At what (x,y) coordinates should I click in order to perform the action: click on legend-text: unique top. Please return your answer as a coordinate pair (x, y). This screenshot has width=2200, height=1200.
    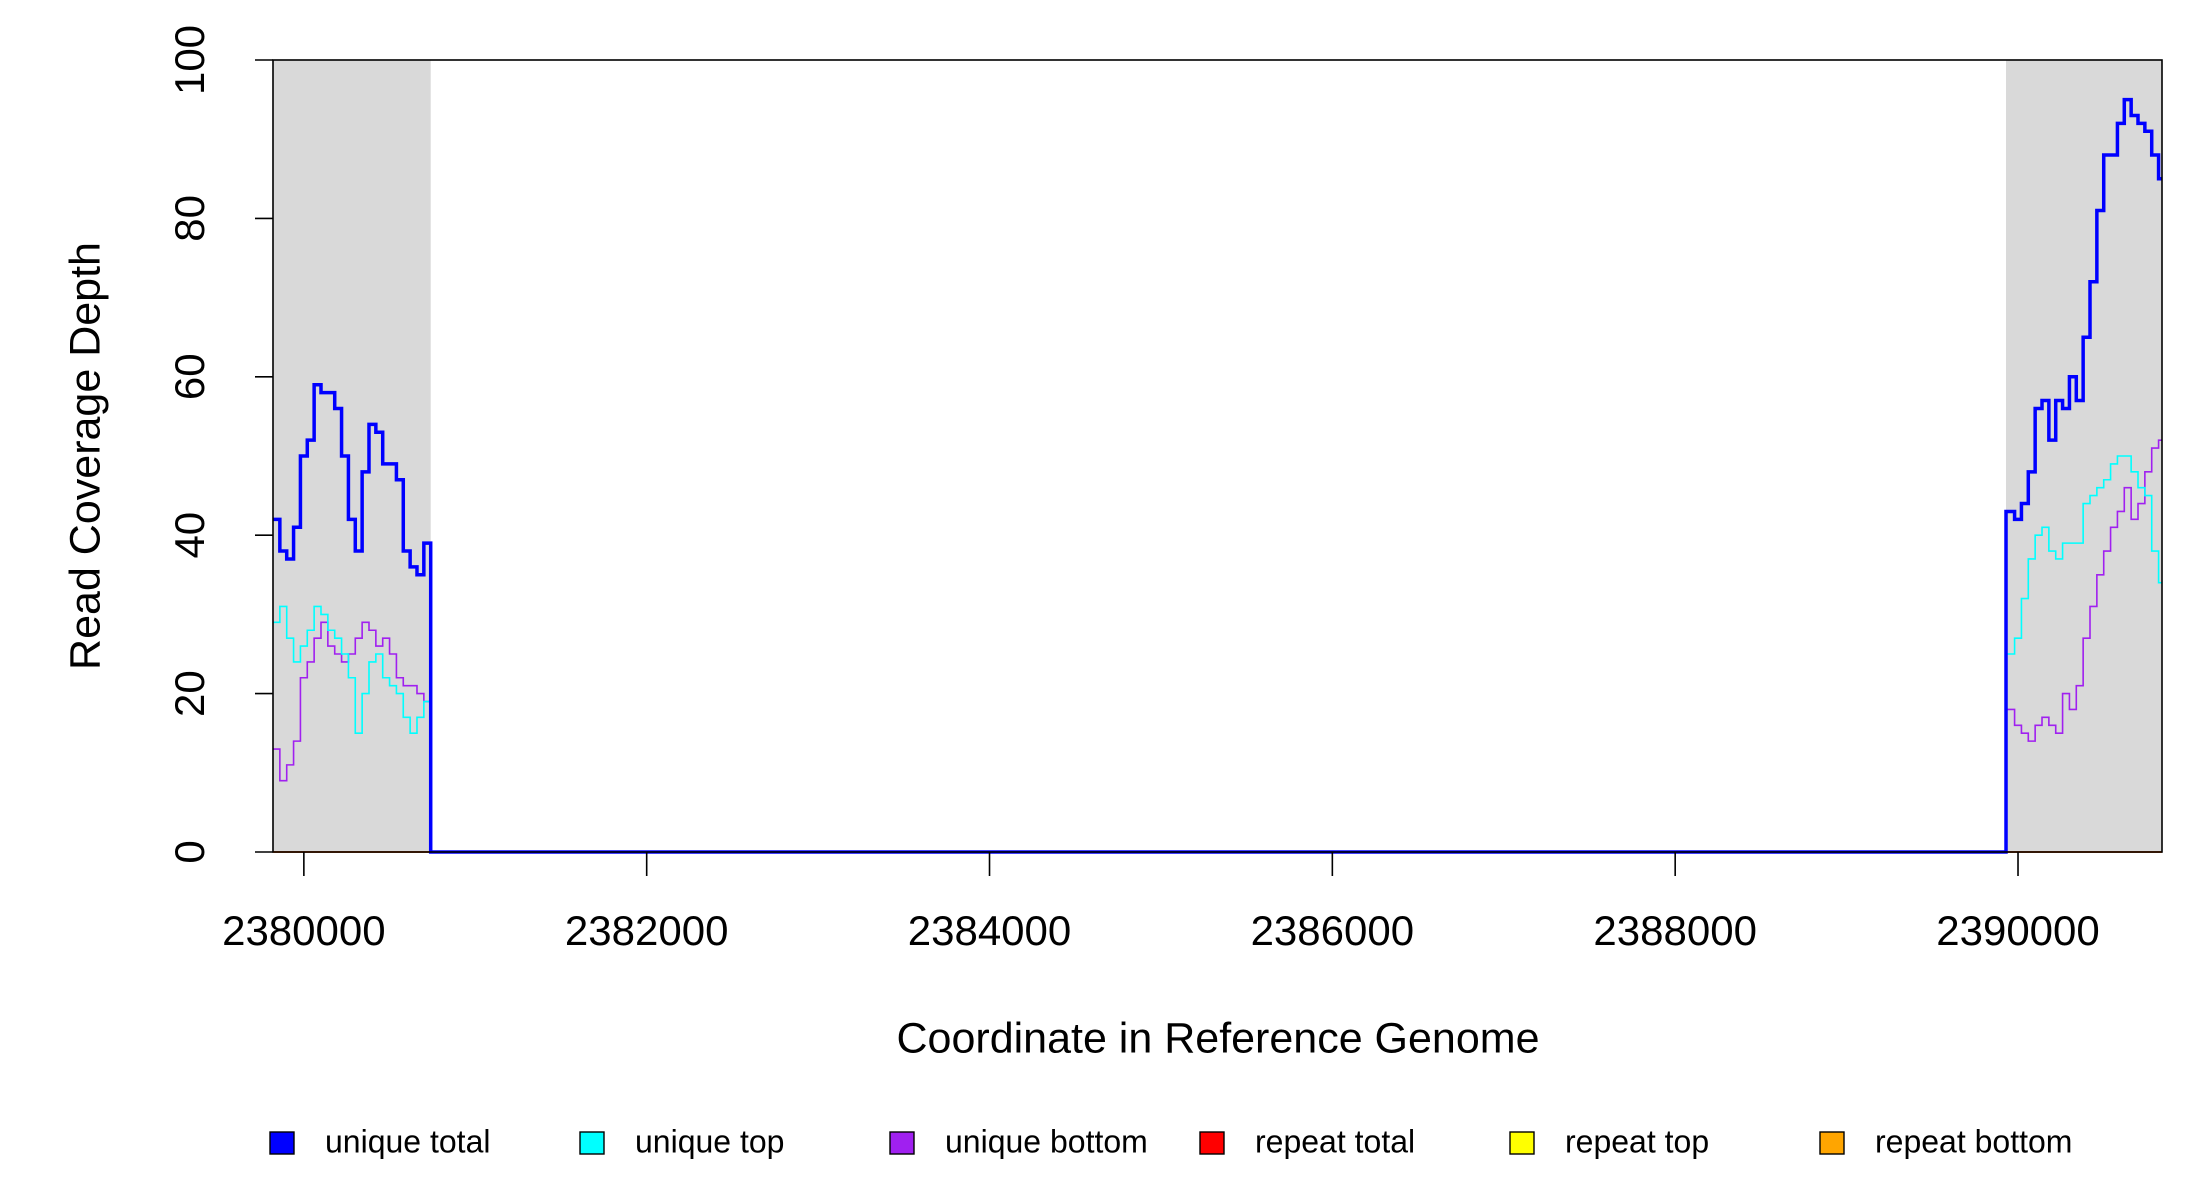
    Looking at the image, I should click on (709, 1141).